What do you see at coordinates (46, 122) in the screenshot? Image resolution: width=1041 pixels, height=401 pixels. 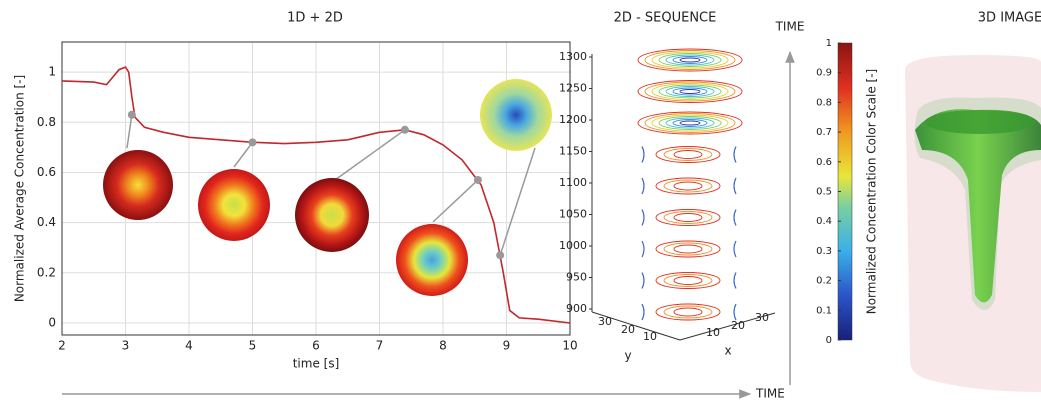 I see `y-tick-label: 0.8` at bounding box center [46, 122].